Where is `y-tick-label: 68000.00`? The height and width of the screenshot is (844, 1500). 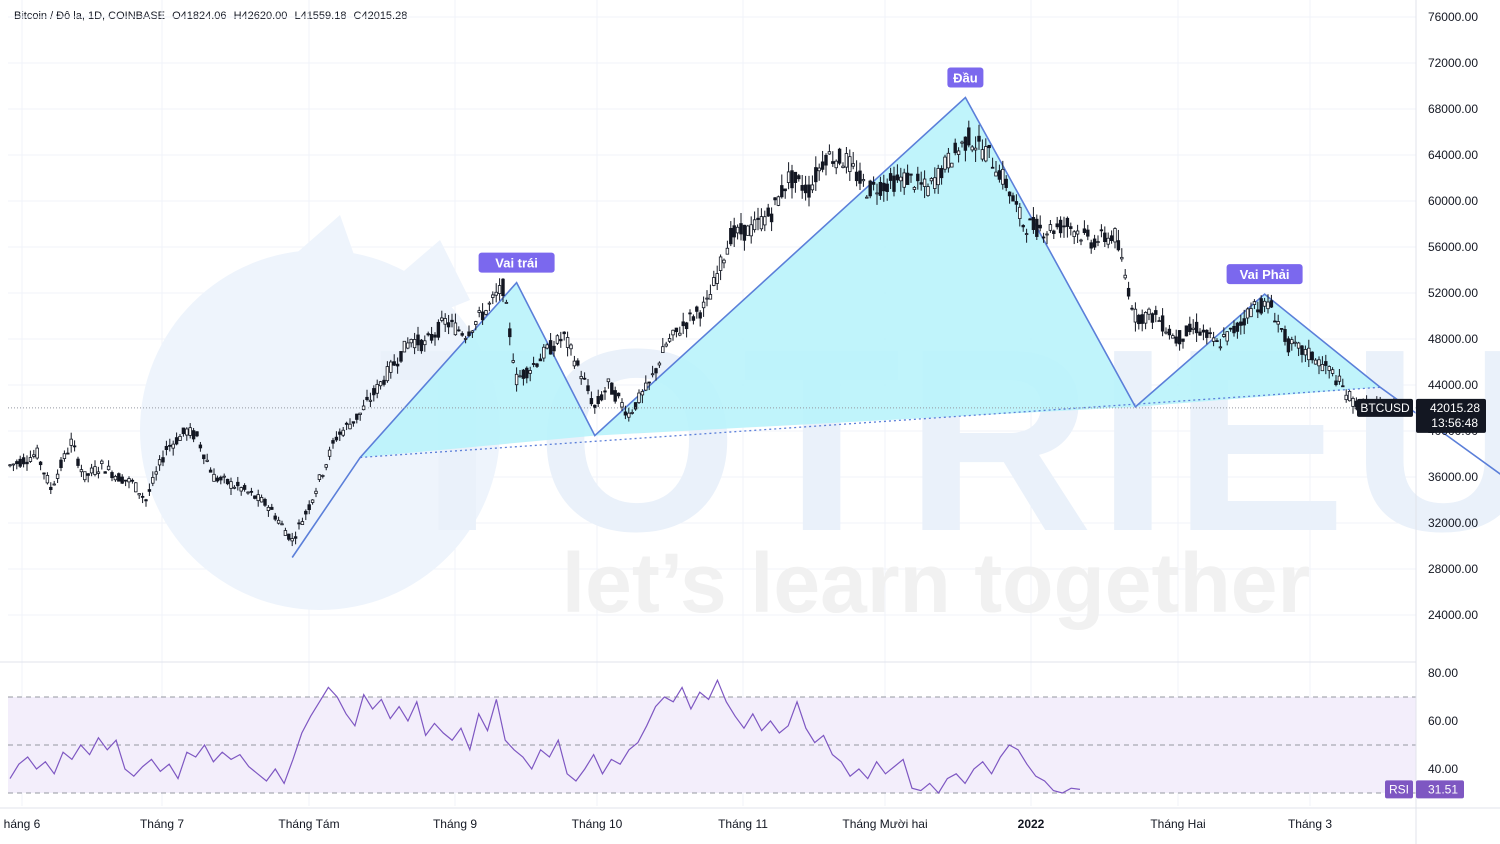 y-tick-label: 68000.00 is located at coordinates (1453, 109).